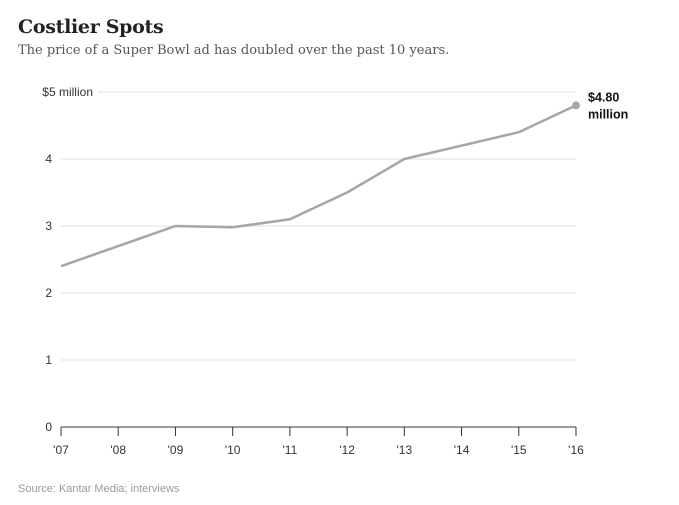 The height and width of the screenshot is (505, 679). What do you see at coordinates (576, 450) in the screenshot?
I see `x-tick-label: '16` at bounding box center [576, 450].